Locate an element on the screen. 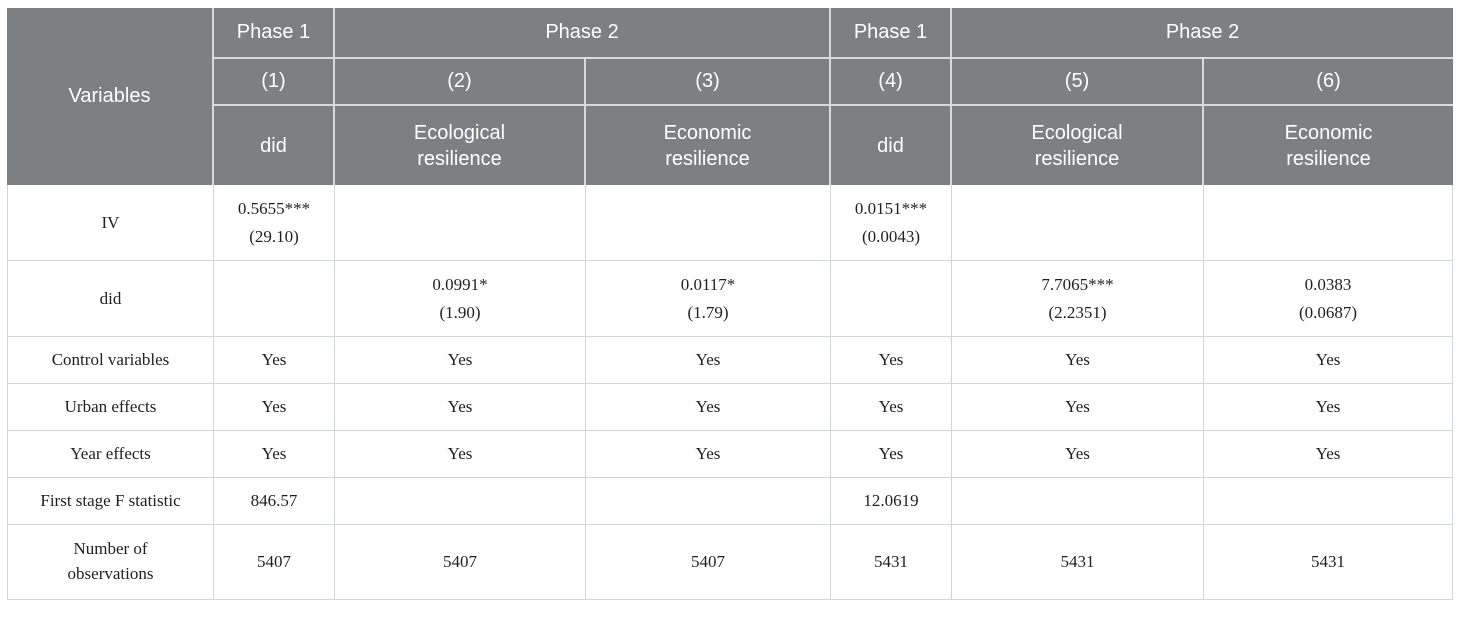 The image size is (1460, 619). header-cell-variables: Variables is located at coordinates (110, 96).